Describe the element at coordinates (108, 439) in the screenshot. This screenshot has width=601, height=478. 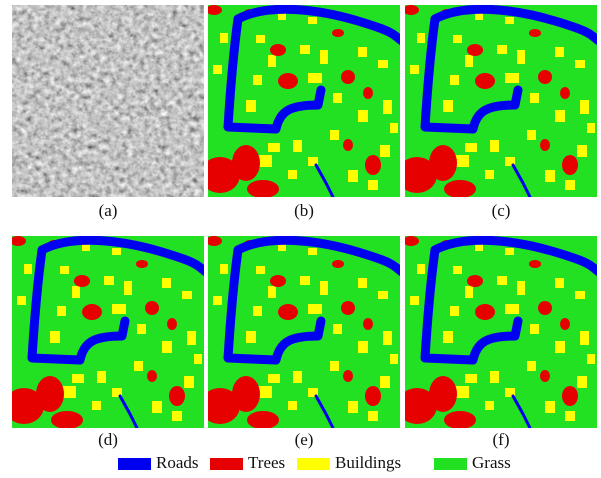
I see `panel-caption: (d)` at that location.